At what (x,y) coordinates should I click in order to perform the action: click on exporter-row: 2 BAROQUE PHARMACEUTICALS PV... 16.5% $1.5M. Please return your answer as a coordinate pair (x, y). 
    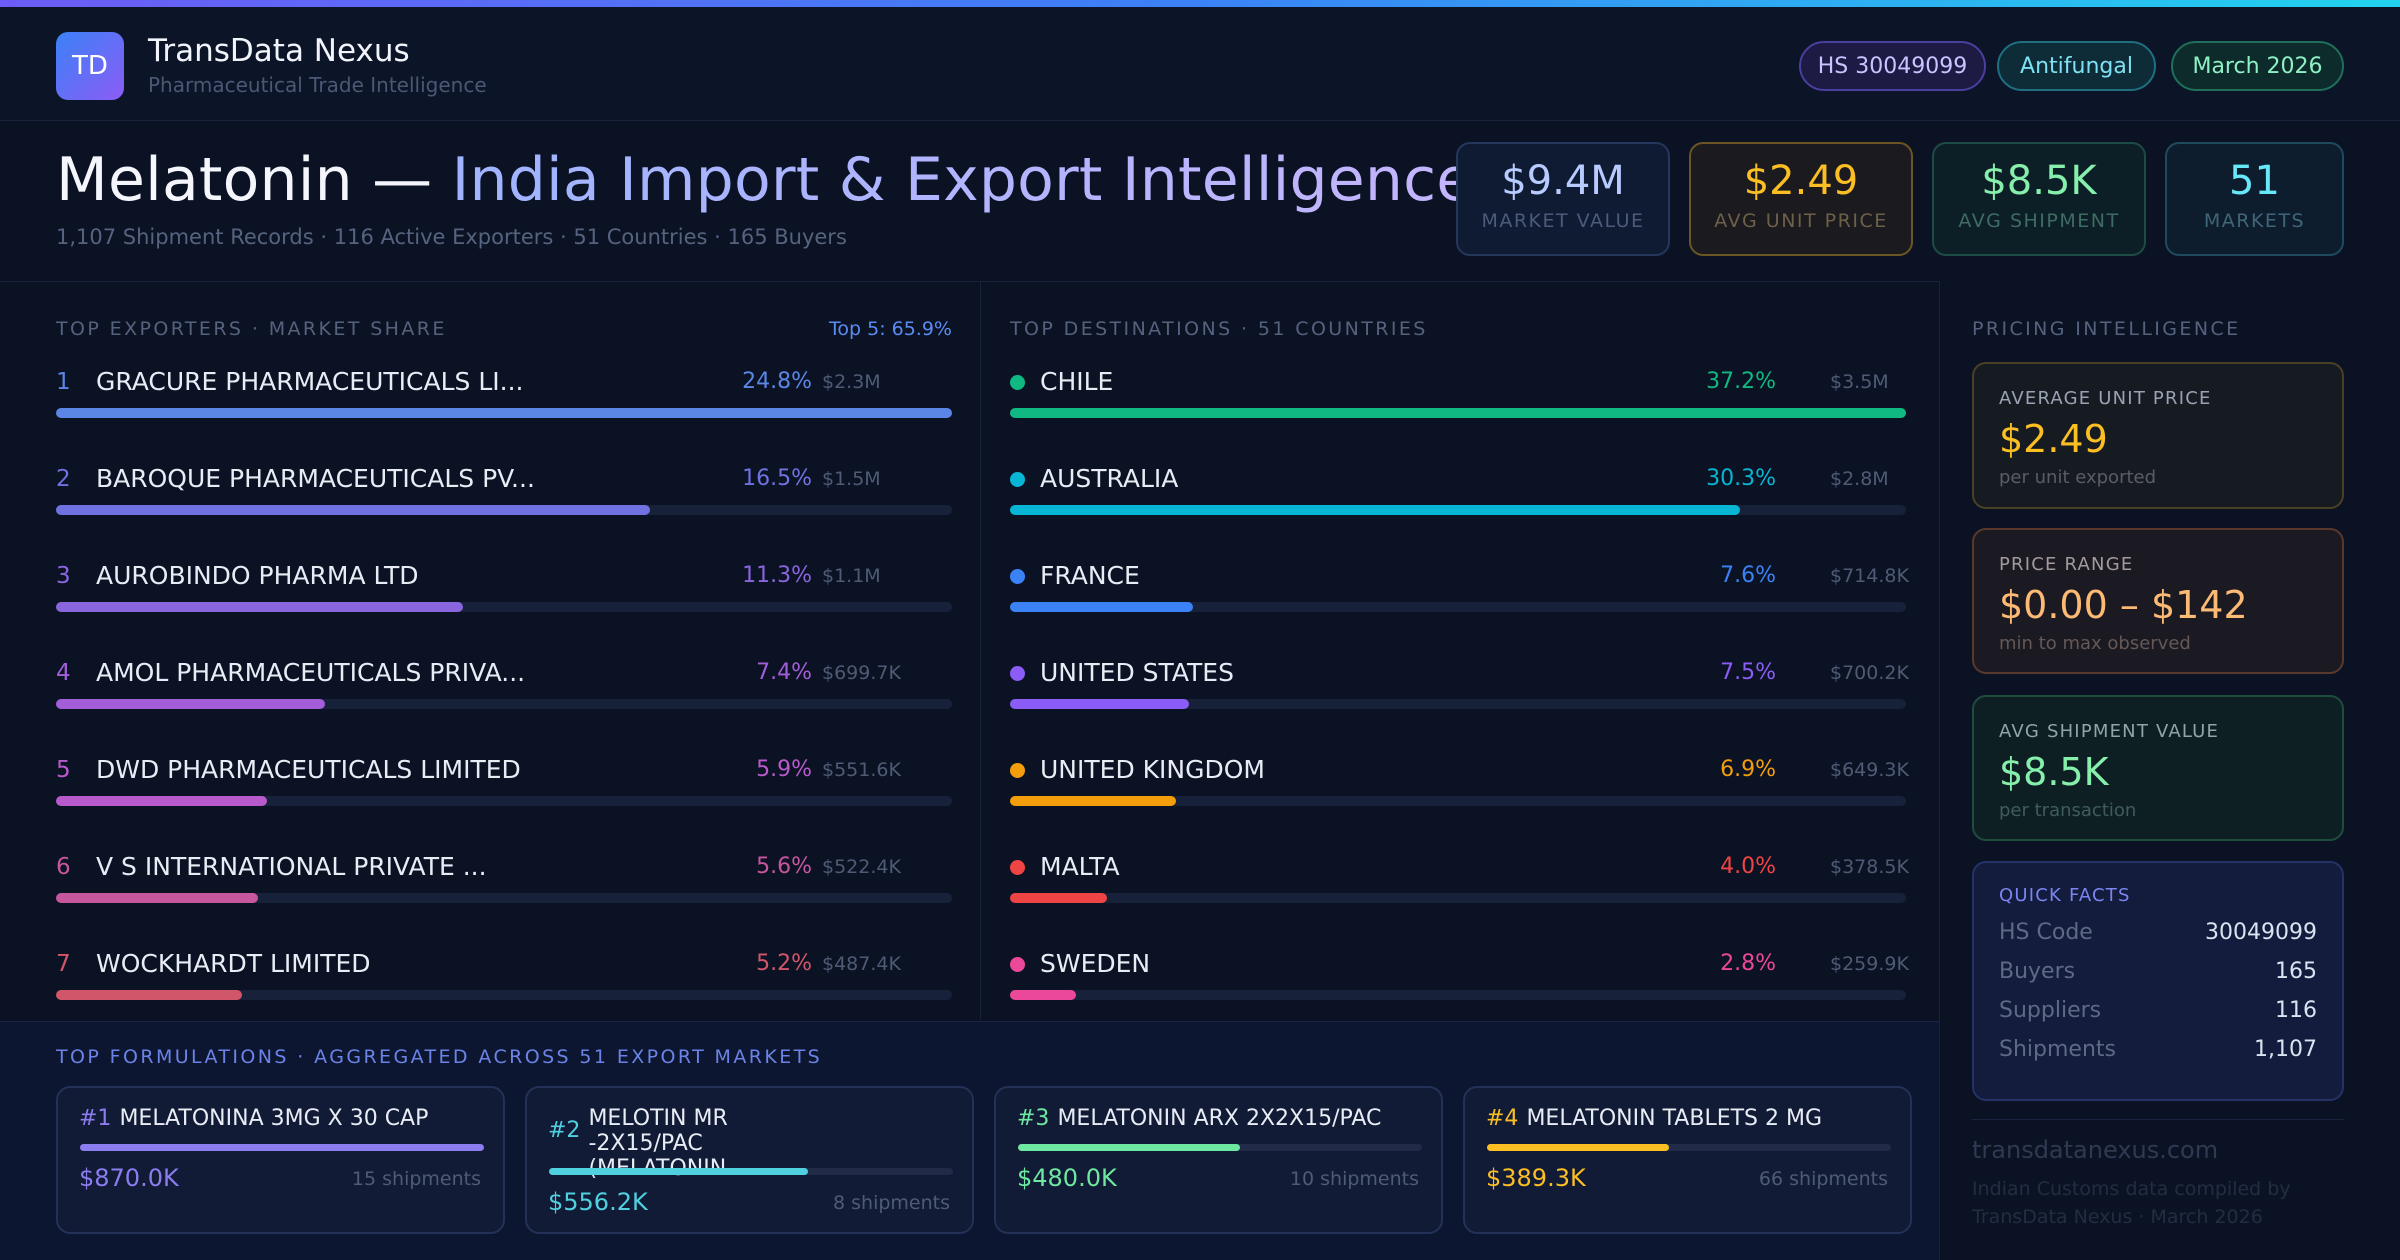
    Looking at the image, I should click on (504, 492).